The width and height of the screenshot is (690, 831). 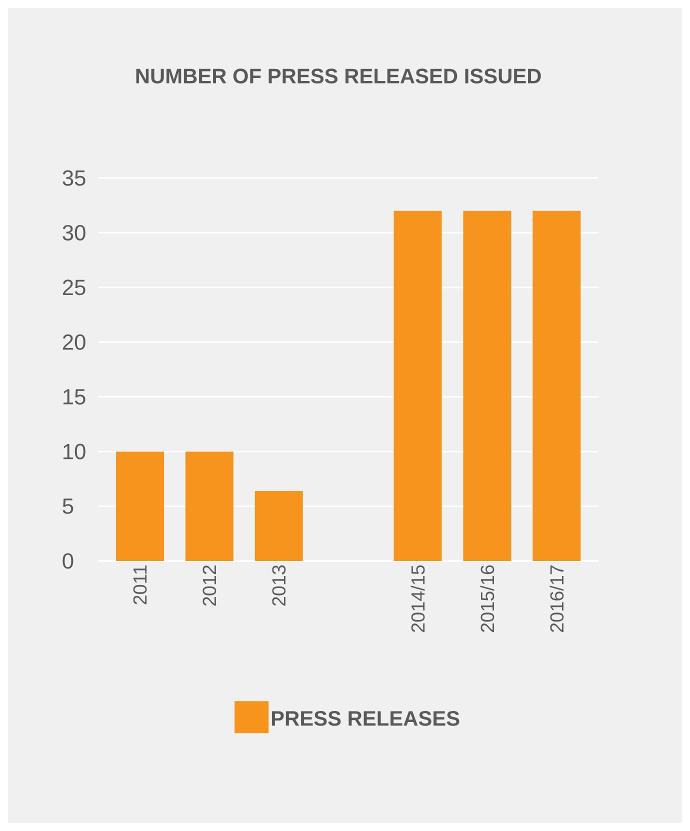 I want to click on x-tick-label: 2014/15, so click(x=417, y=598).